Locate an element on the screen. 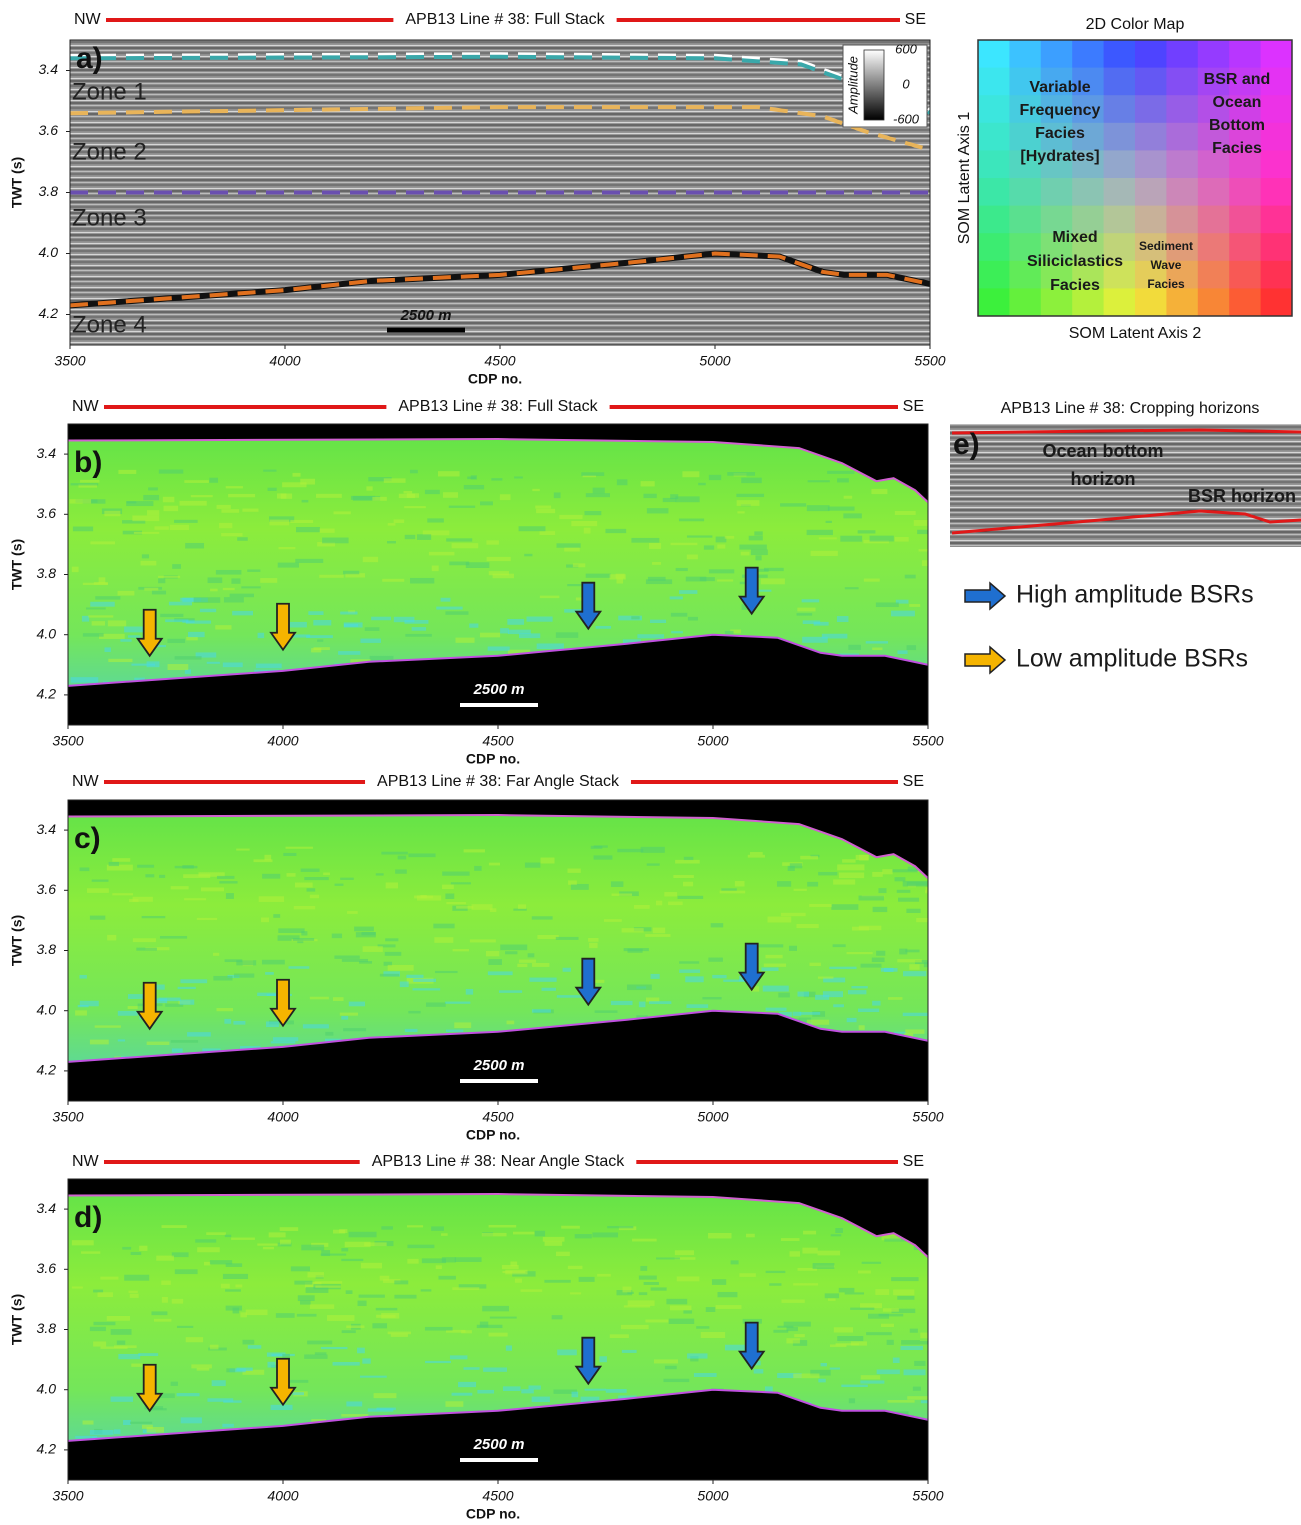 This screenshot has height=1525, width=1301. x-tick-label: 5000 is located at coordinates (714, 361).